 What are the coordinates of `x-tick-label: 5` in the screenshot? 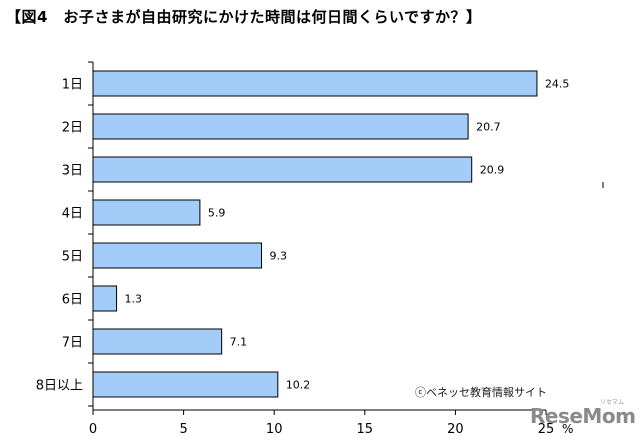 It's located at (183, 429).